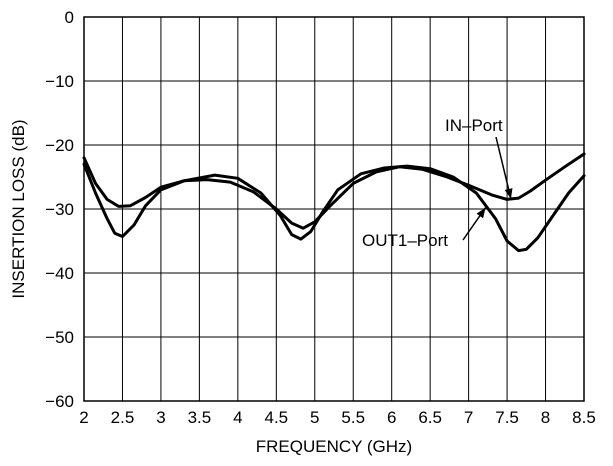  I want to click on x-tick-label: 3.5, so click(200, 417).